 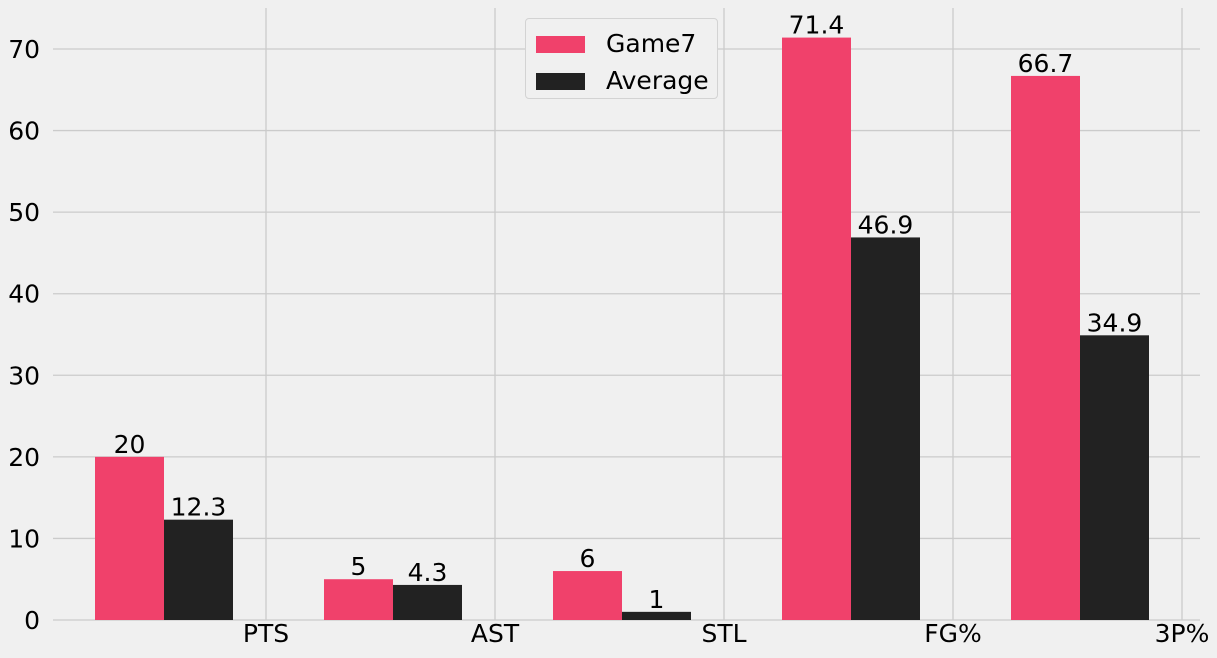 I want to click on bar-game7-ast, so click(x=358, y=599).